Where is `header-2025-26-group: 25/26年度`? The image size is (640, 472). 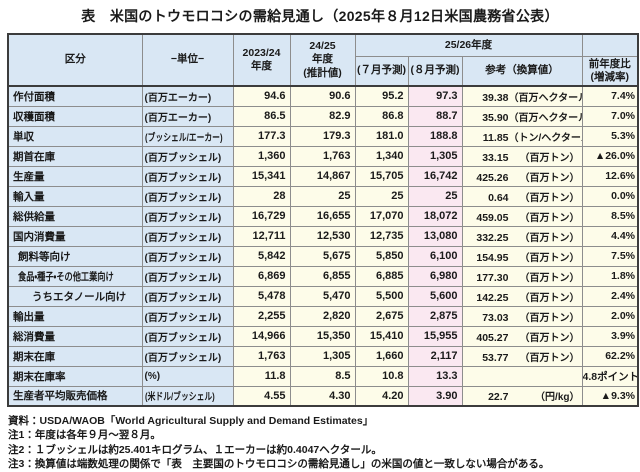
header-2025-26-group: 25/26年度 is located at coordinates (468, 45).